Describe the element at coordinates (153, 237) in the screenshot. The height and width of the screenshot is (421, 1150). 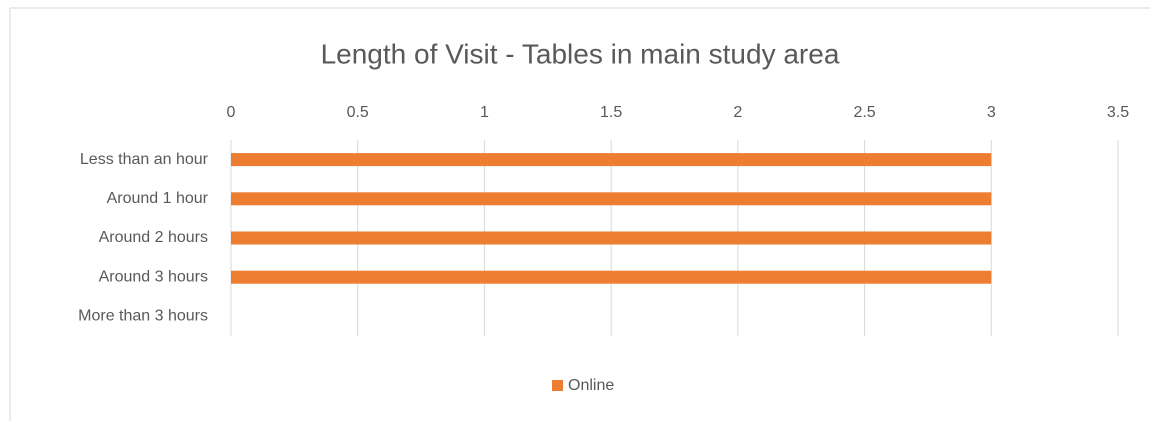
I see `y-tick-label: Around 2 hours` at that location.